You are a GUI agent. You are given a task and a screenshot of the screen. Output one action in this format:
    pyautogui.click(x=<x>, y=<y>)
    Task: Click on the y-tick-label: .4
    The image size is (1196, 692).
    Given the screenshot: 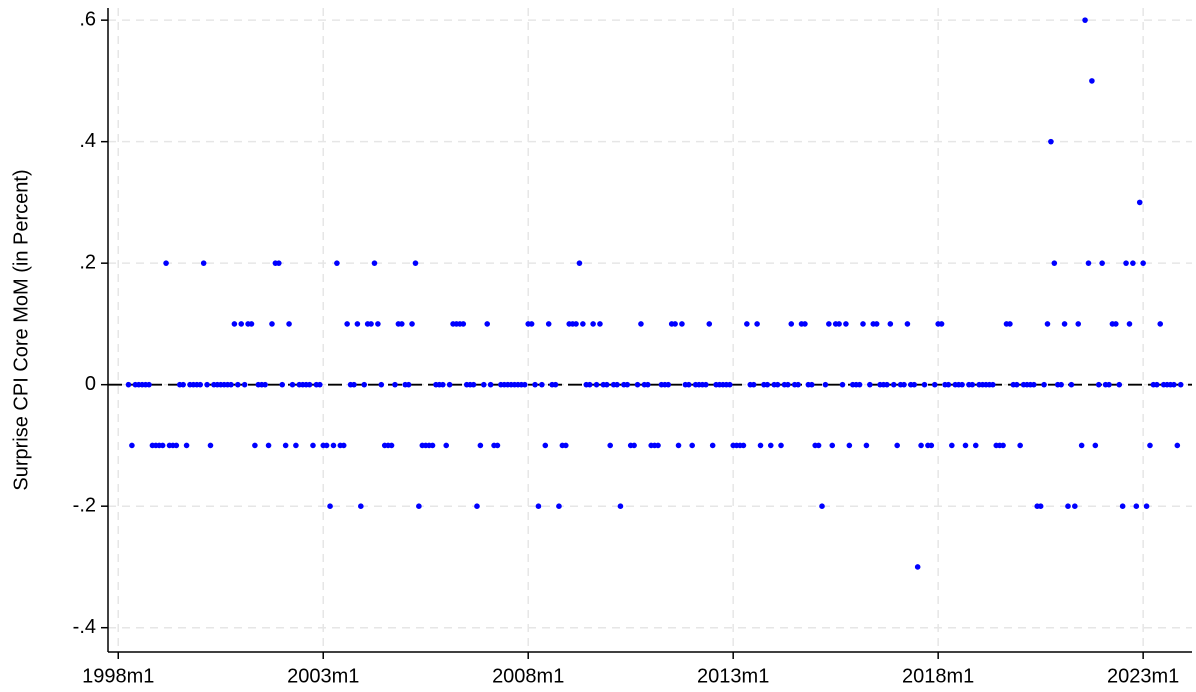 What is the action you would take?
    pyautogui.click(x=87, y=141)
    